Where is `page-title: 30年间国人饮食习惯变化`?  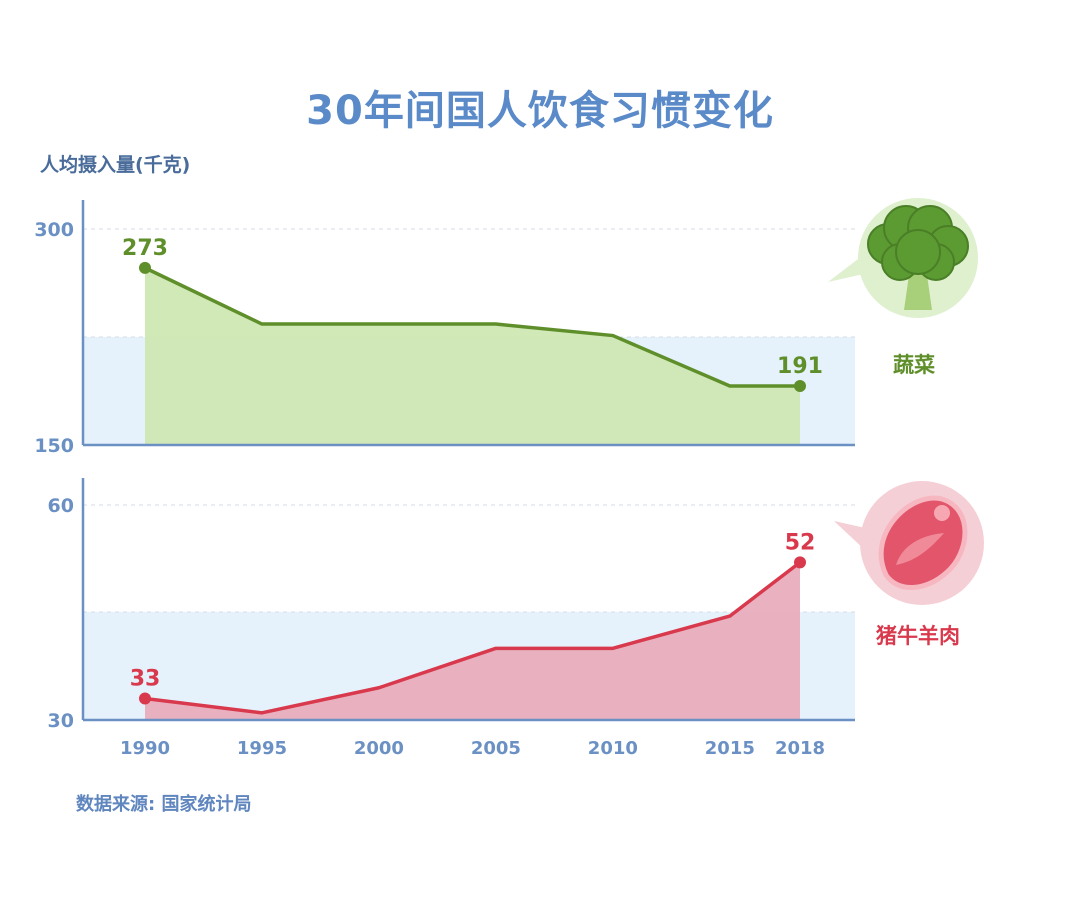 page-title: 30年间国人饮食习惯变化 is located at coordinates (540, 111).